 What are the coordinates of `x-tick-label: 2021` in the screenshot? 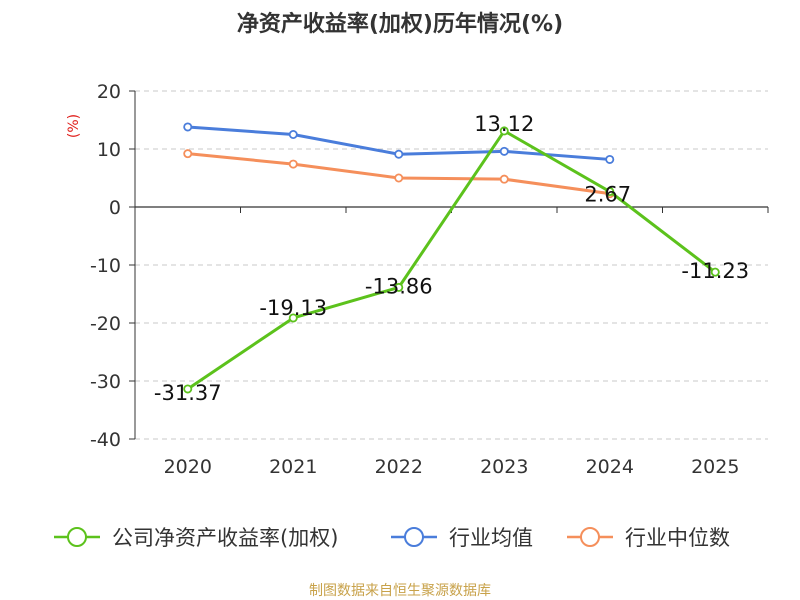 It's located at (293, 467).